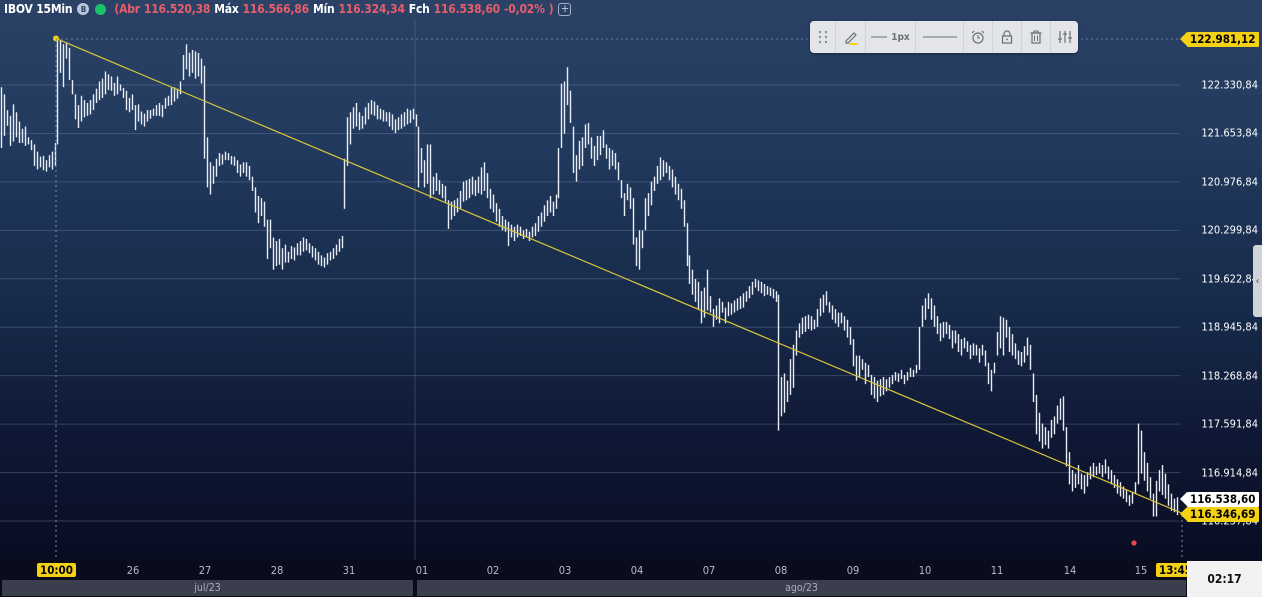 Image resolution: width=1262 pixels, height=597 pixels. Describe the element at coordinates (493, 570) in the screenshot. I see `time-axis-label: 02` at that location.